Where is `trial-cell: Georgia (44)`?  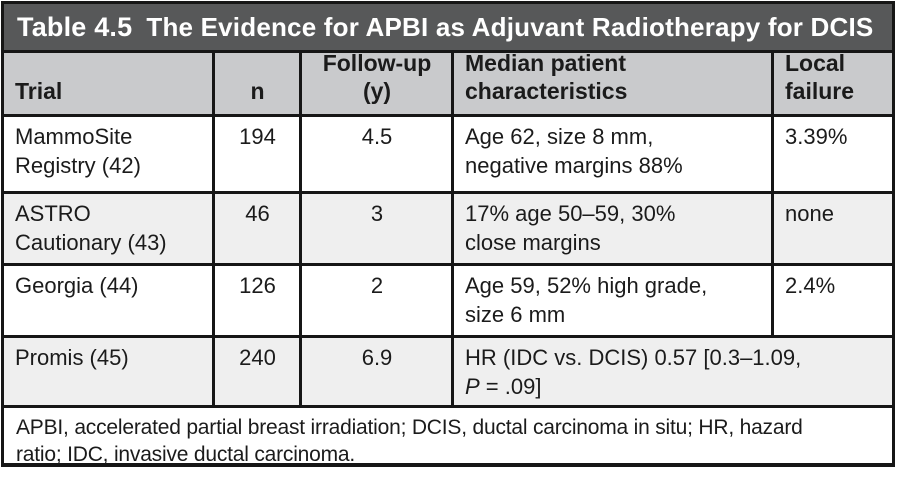 trial-cell: Georgia (44) is located at coordinates (108, 300).